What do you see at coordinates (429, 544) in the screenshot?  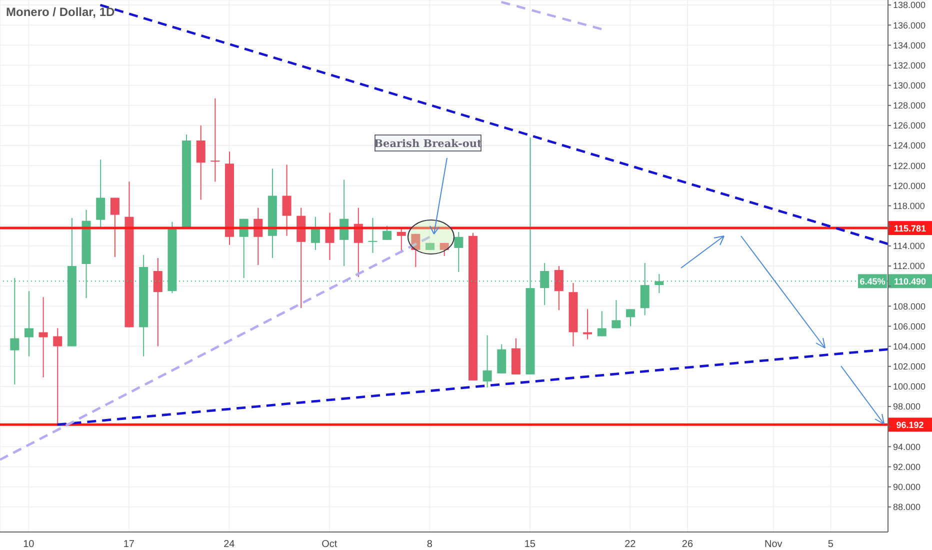 I see `x-tick-label: 8` at bounding box center [429, 544].